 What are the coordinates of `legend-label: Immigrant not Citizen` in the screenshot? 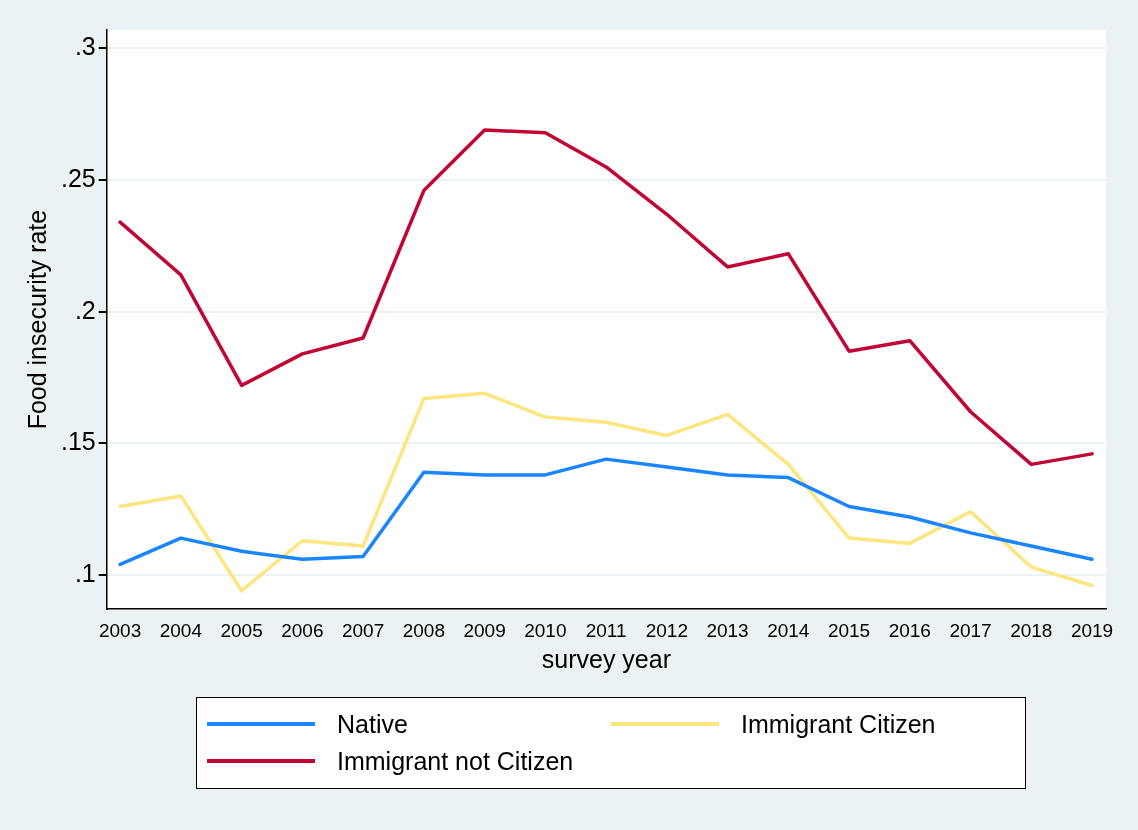 It's located at (455, 761).